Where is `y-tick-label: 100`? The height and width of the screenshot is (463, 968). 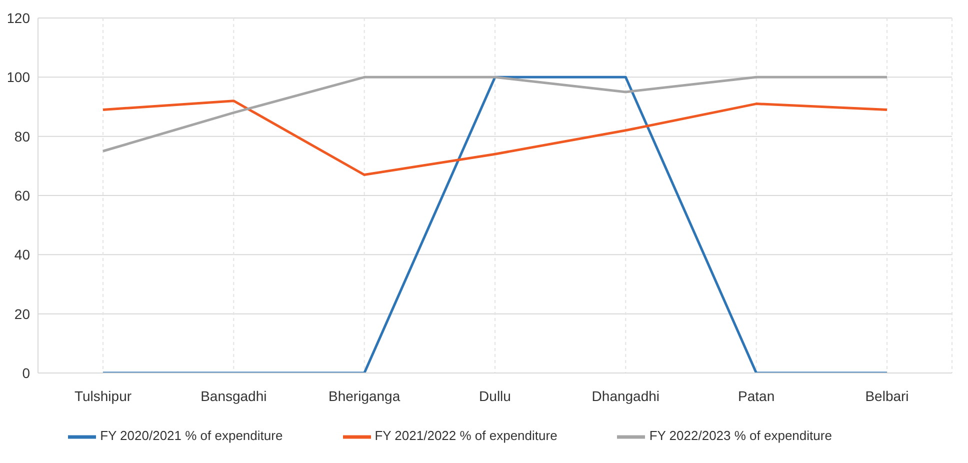
y-tick-label: 100 is located at coordinates (18, 77).